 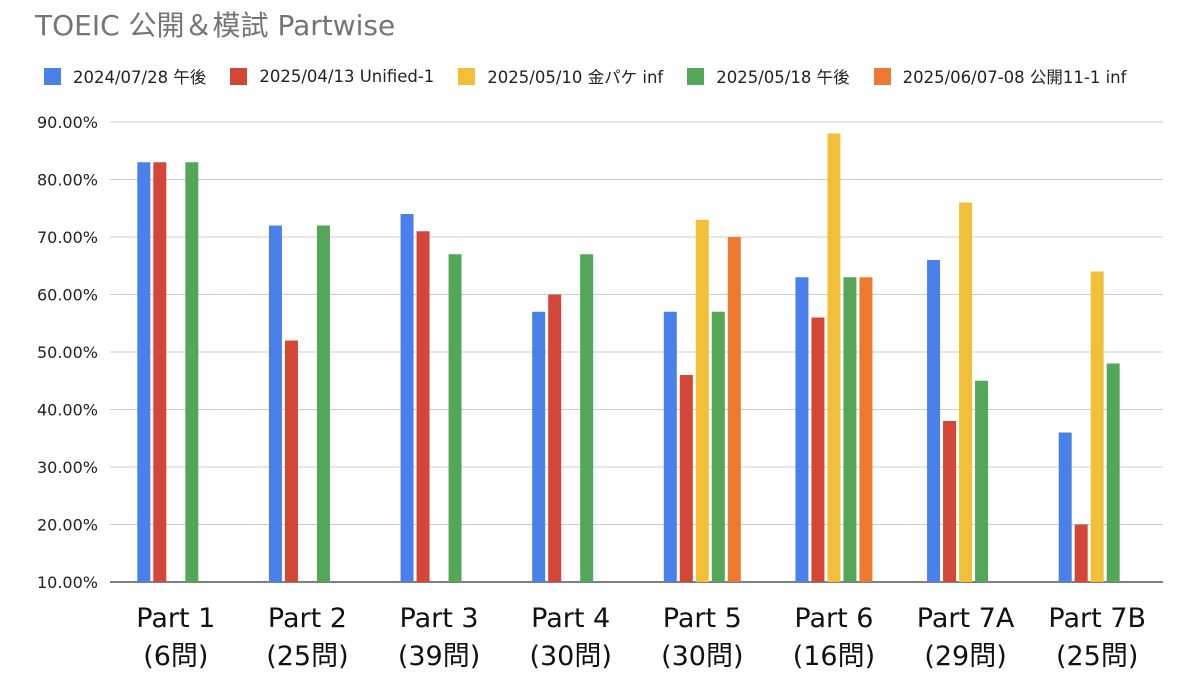 What do you see at coordinates (570, 618) in the screenshot?
I see `x-tick-label: Part 4` at bounding box center [570, 618].